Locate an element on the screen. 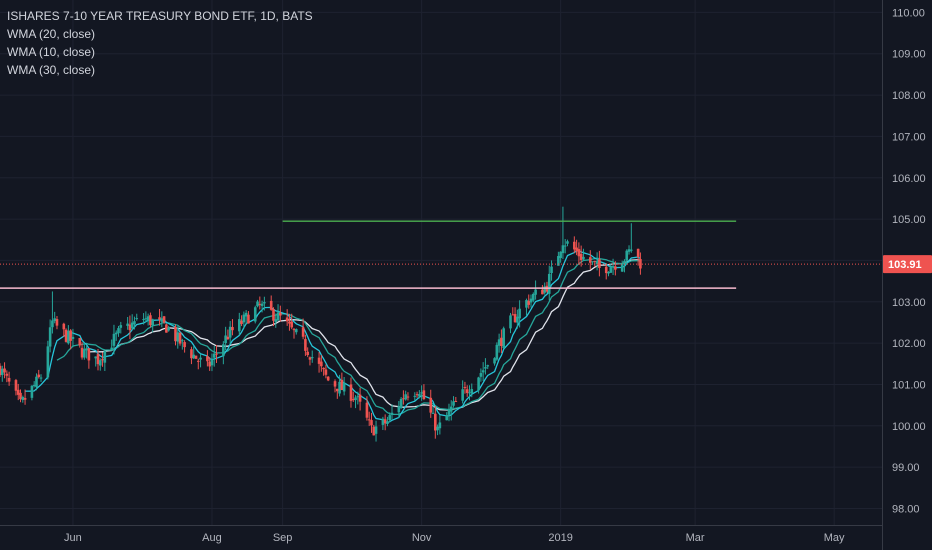 This screenshot has width=932, height=550. last-price-label: 103.91 is located at coordinates (905, 265).